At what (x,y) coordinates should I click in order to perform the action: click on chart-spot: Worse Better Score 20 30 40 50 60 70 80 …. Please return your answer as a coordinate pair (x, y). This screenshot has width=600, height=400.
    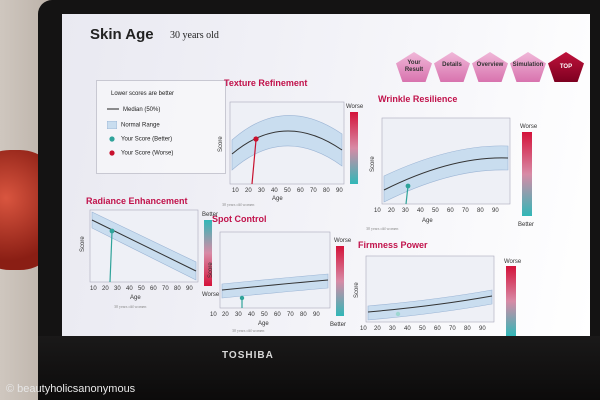
    Looking at the image, I should click on (280, 282).